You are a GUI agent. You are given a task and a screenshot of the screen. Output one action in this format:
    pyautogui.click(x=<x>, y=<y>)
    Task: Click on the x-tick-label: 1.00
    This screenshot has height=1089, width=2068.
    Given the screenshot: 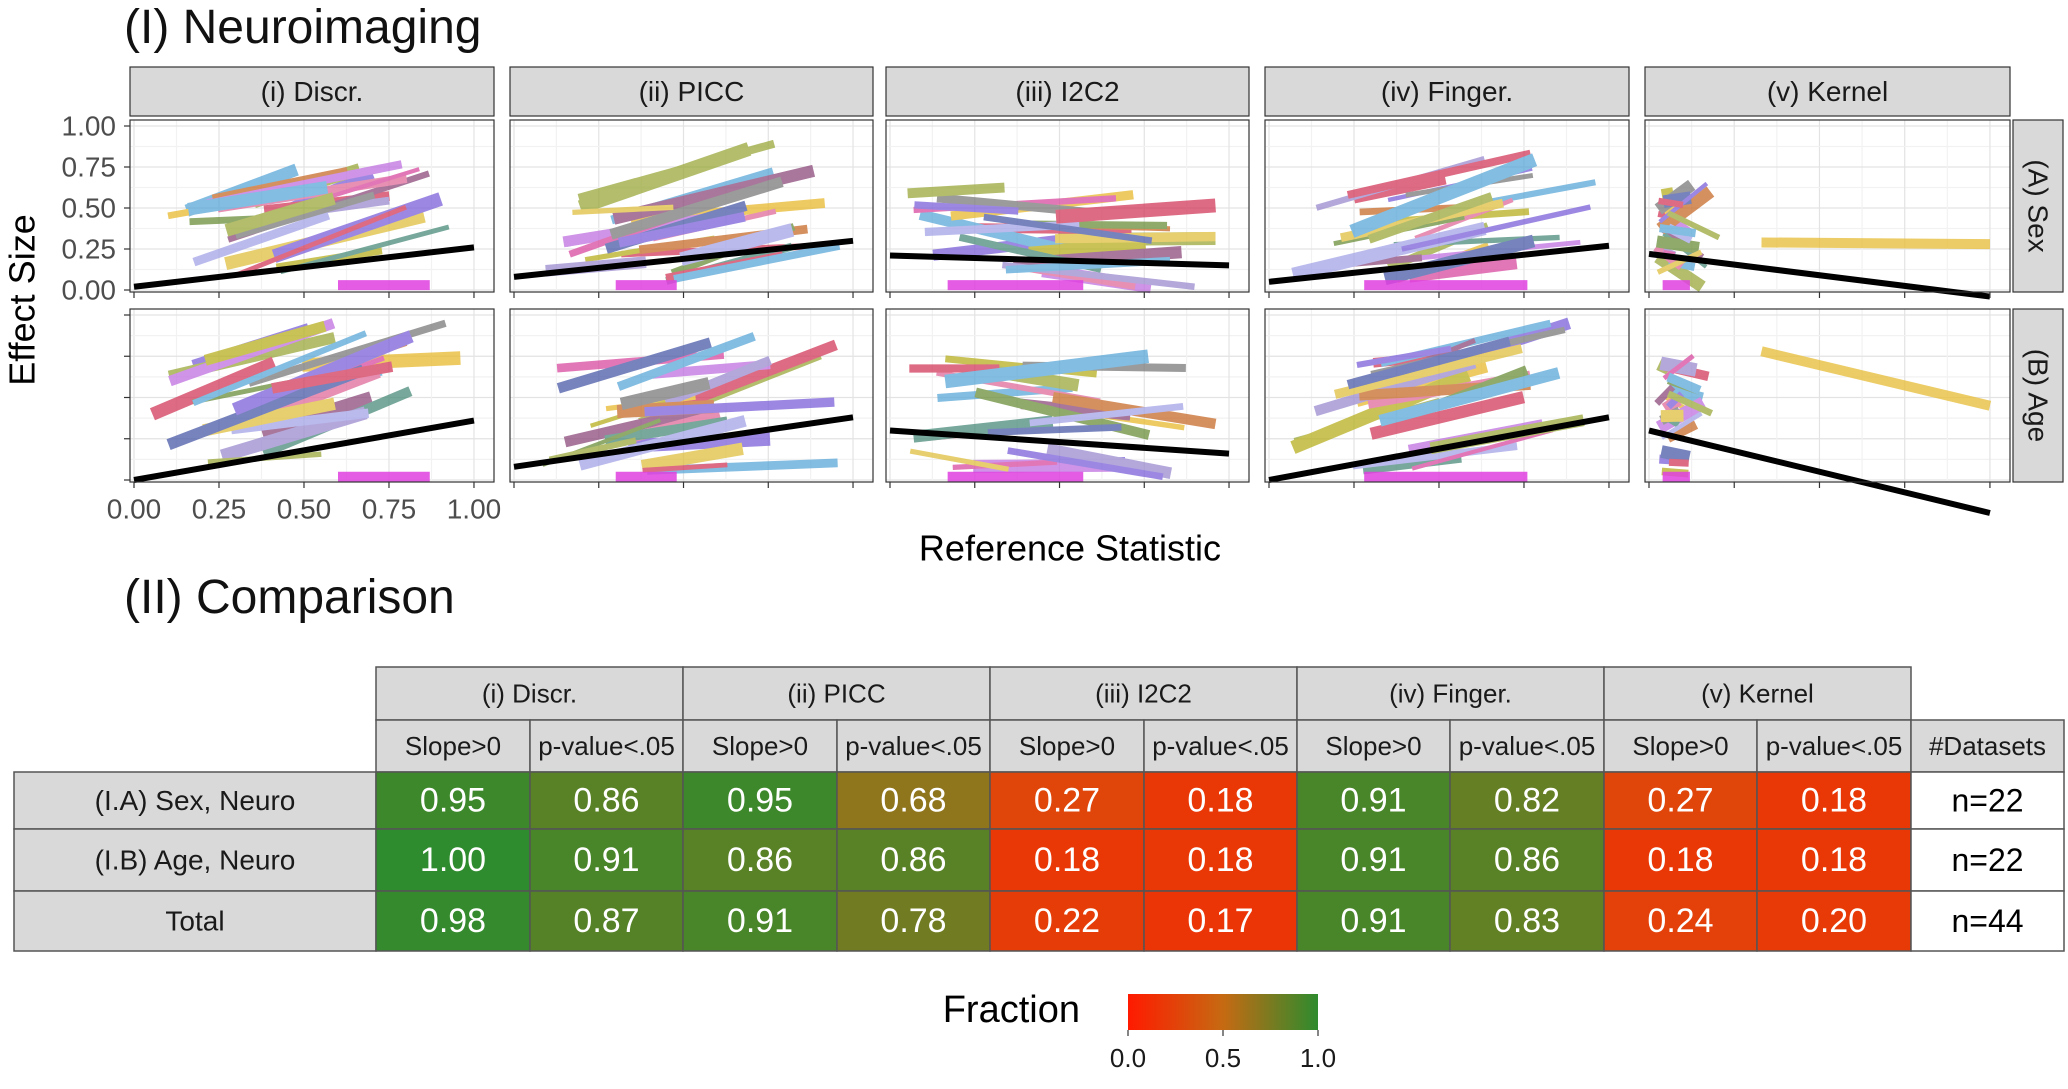 What is the action you would take?
    pyautogui.click(x=474, y=509)
    